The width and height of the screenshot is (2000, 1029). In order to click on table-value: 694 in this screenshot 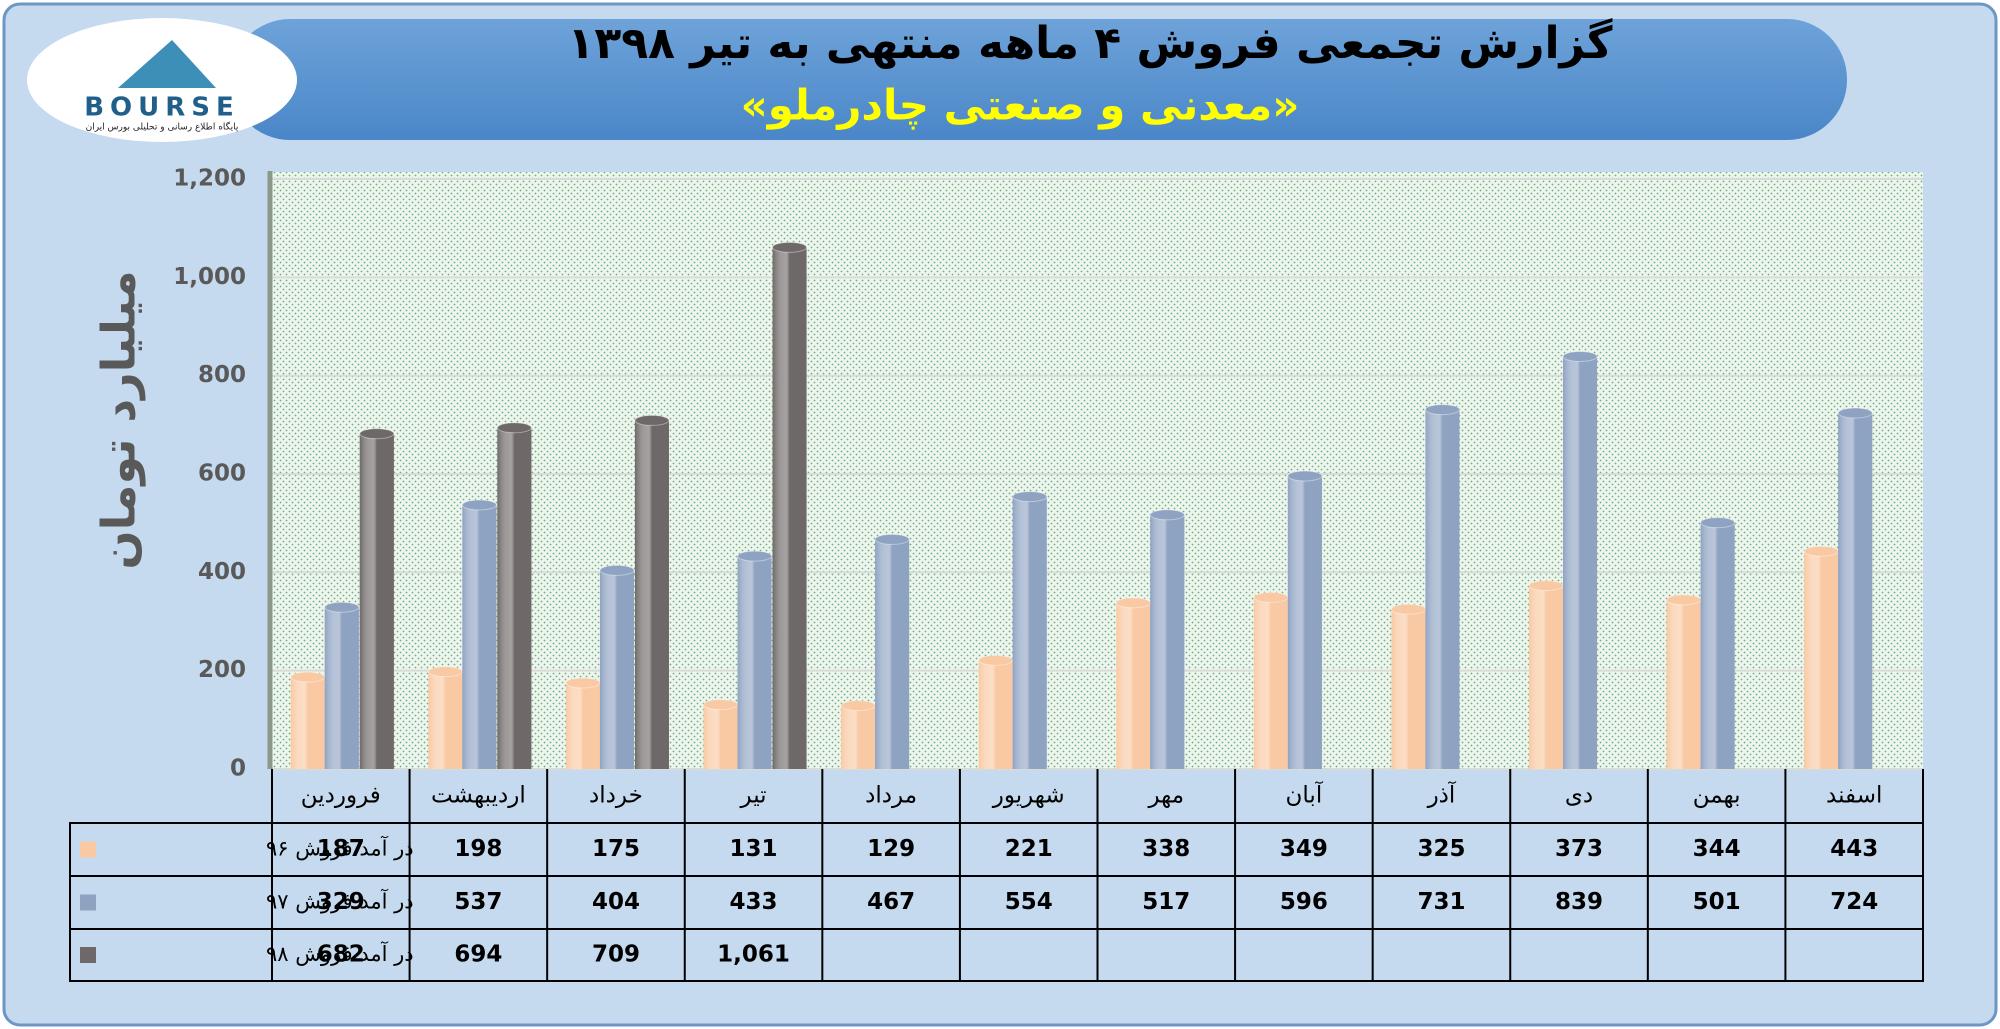, I will do `click(478, 955)`.